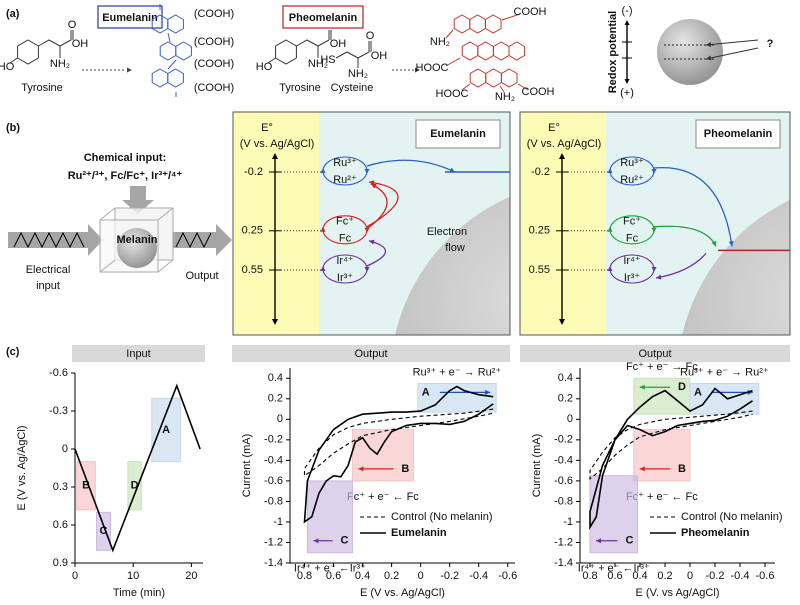  Describe the element at coordinates (441, 517) in the screenshot. I see `legend-label: Control (No melanin)` at that location.